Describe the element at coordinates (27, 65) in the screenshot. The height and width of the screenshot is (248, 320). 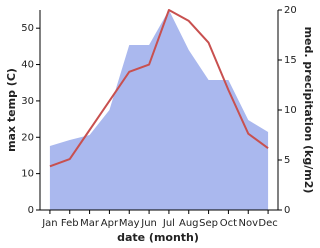
I see `y-tick-label: 40` at that location.